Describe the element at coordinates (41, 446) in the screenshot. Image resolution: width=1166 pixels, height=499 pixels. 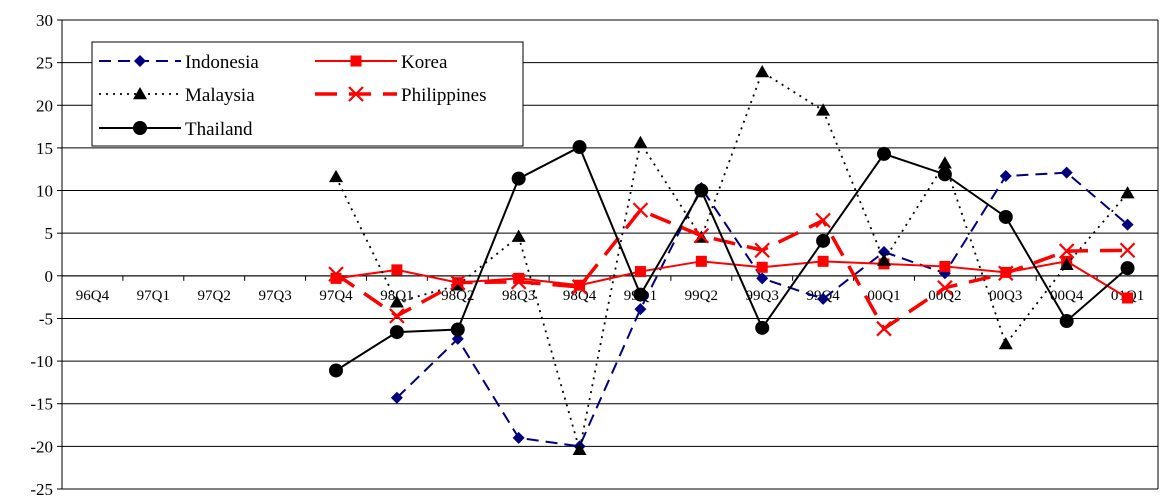
I see `y-tick-label: -20` at that location.